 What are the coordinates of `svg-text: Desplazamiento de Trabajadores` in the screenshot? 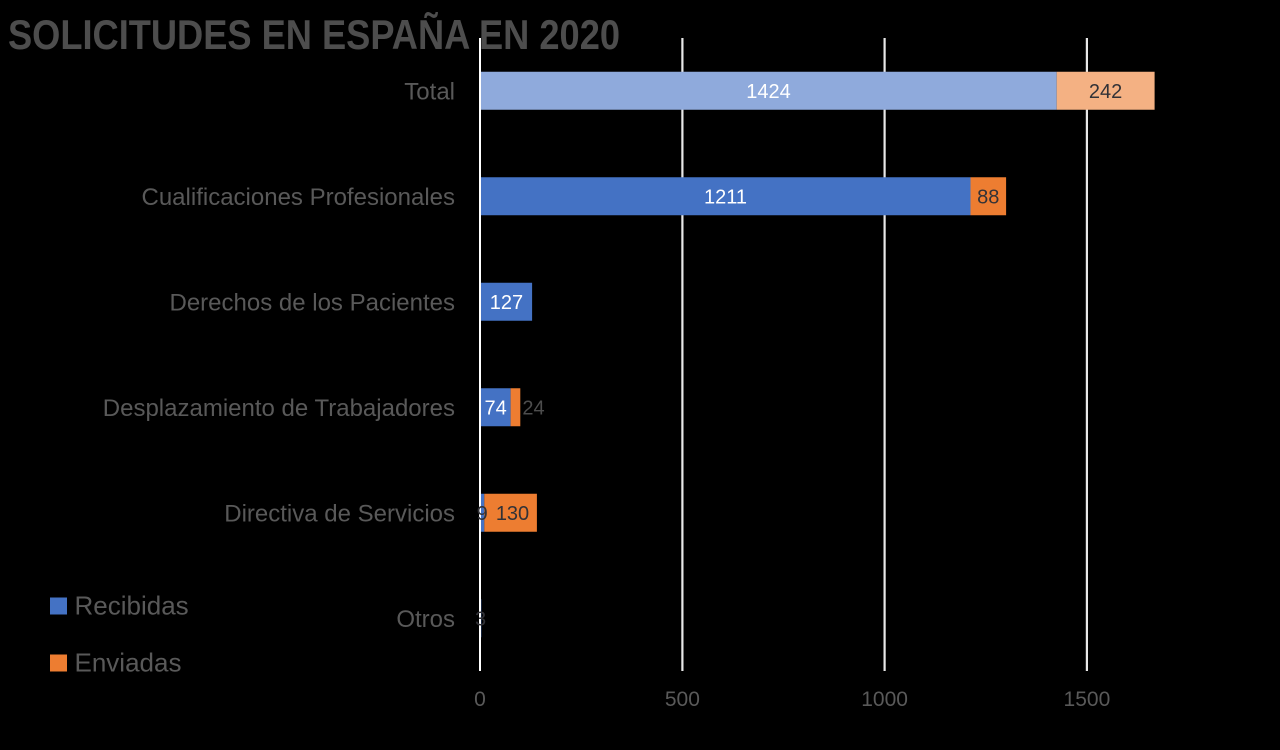 It's located at (279, 408).